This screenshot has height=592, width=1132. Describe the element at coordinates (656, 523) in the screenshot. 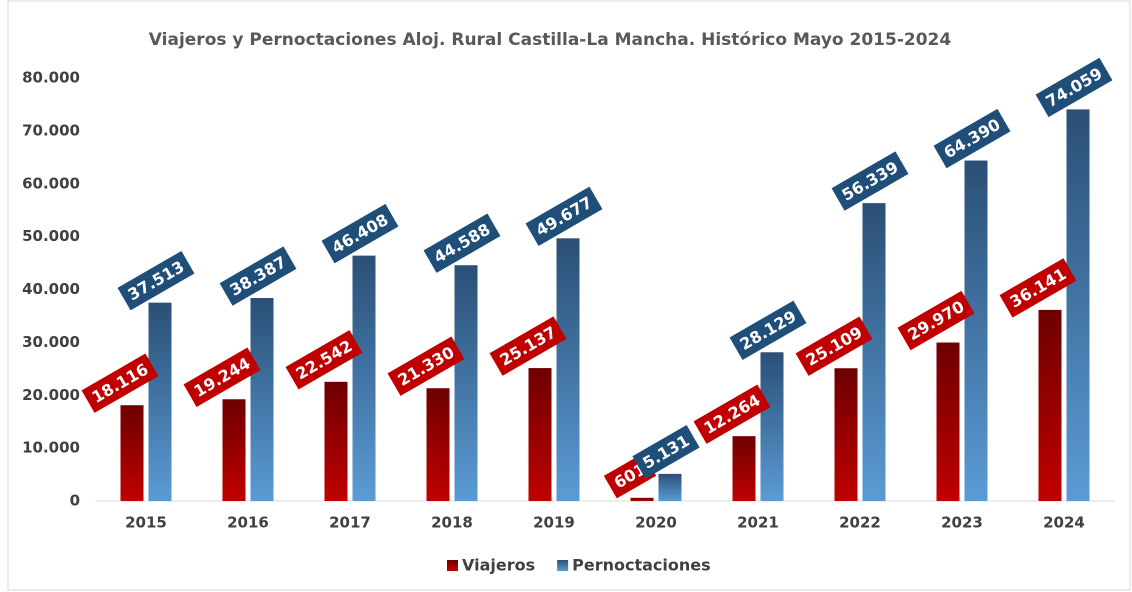

I see `x-tick-label: 2020` at that location.